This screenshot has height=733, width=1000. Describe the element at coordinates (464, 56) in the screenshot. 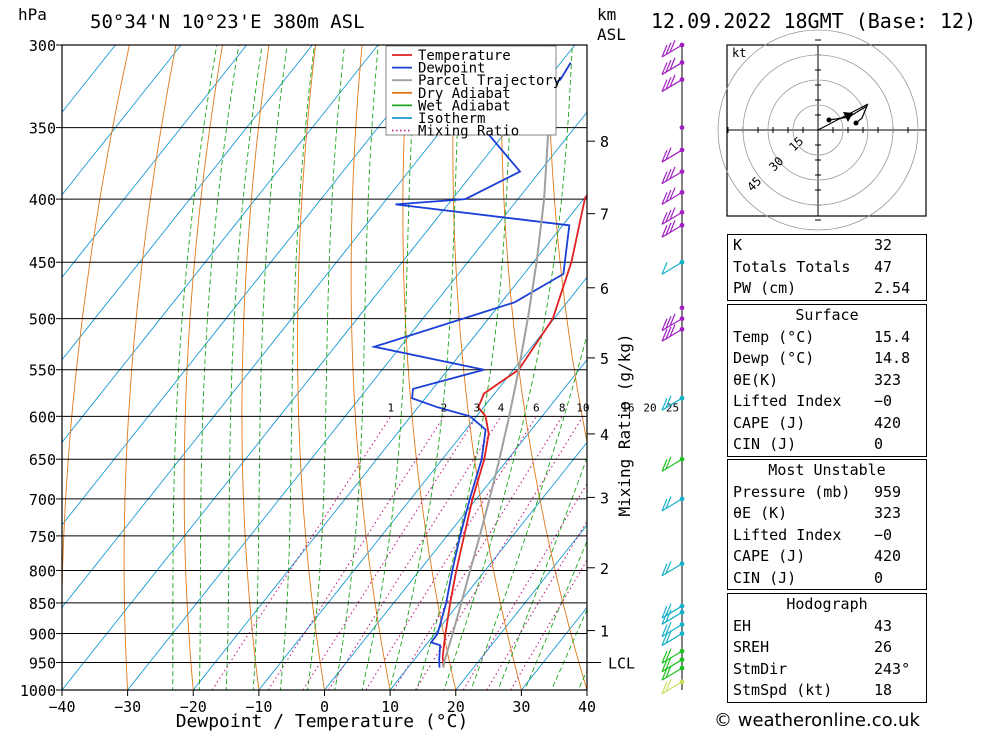

I see `legend-label: Temperature` at that location.